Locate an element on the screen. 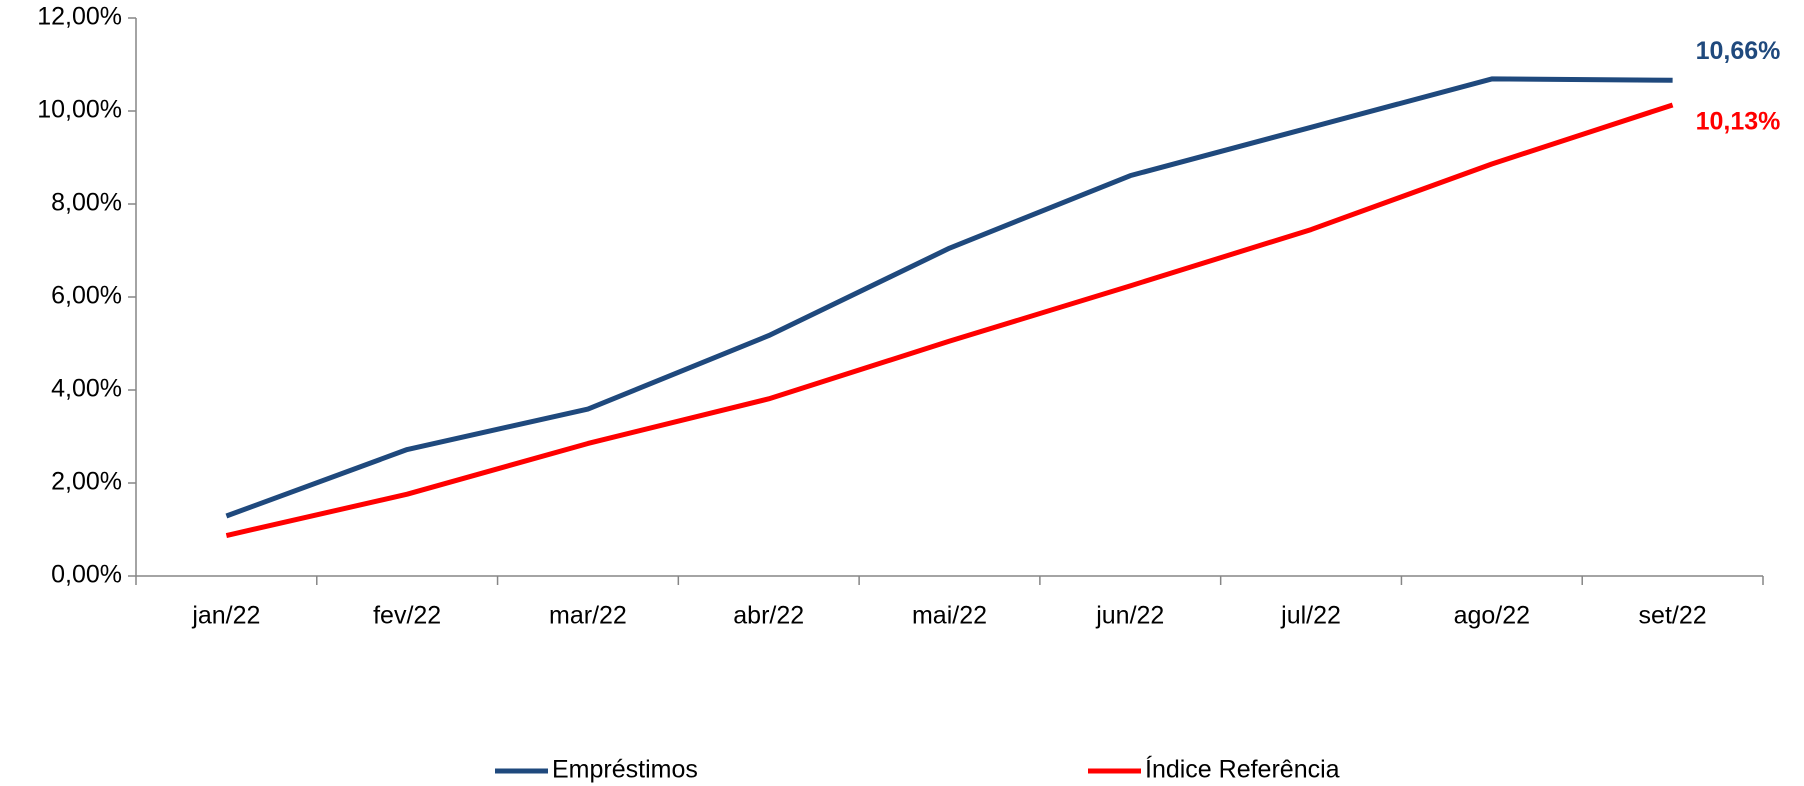 The height and width of the screenshot is (786, 1804). x-tick-label: mar/22 is located at coordinates (588, 616).